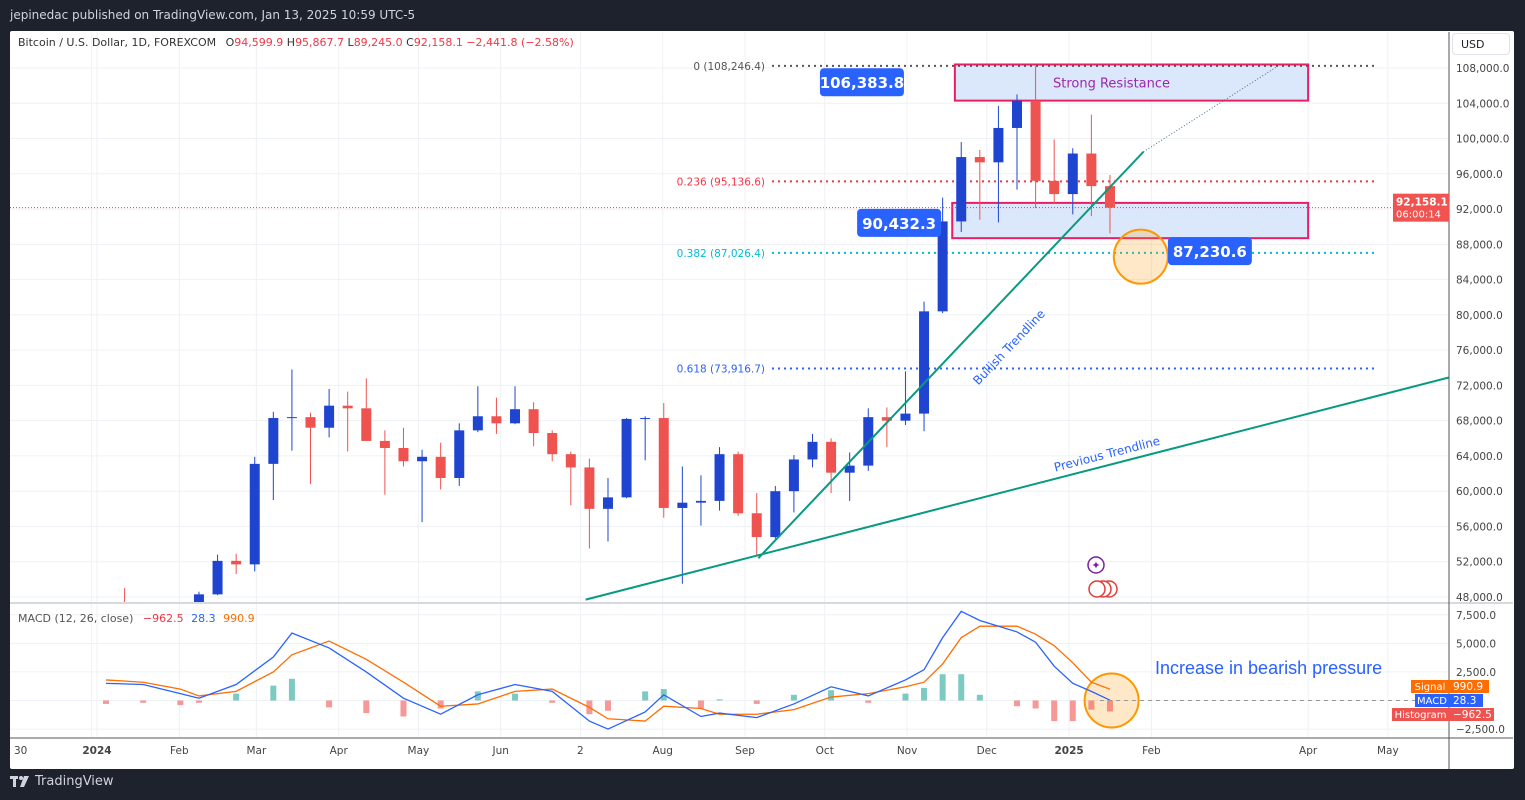  What do you see at coordinates (96, 751) in the screenshot?
I see `time-axis-label: 2024` at bounding box center [96, 751].